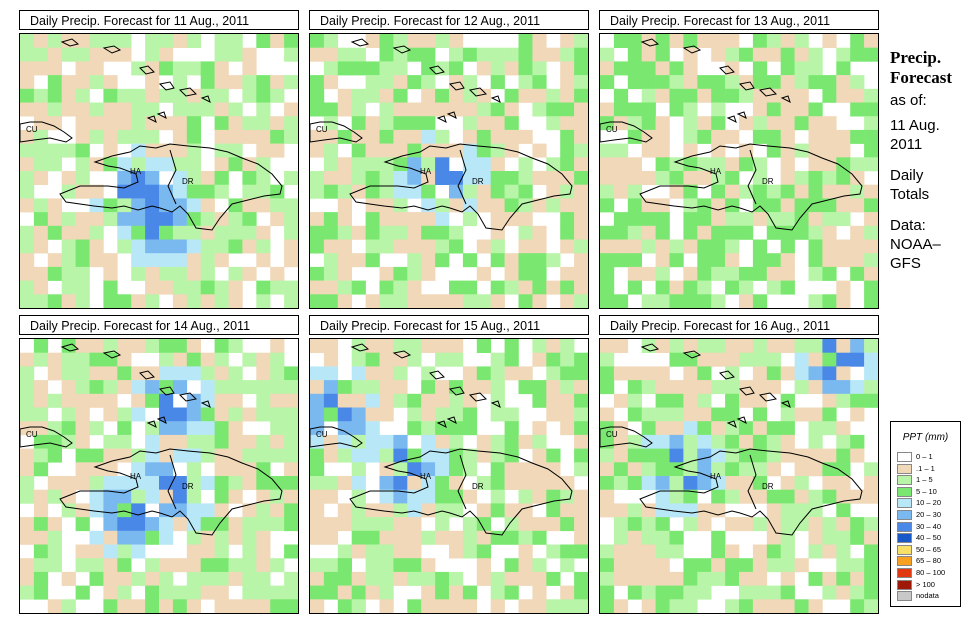  I want to click on legend-swatch, so click(904, 491).